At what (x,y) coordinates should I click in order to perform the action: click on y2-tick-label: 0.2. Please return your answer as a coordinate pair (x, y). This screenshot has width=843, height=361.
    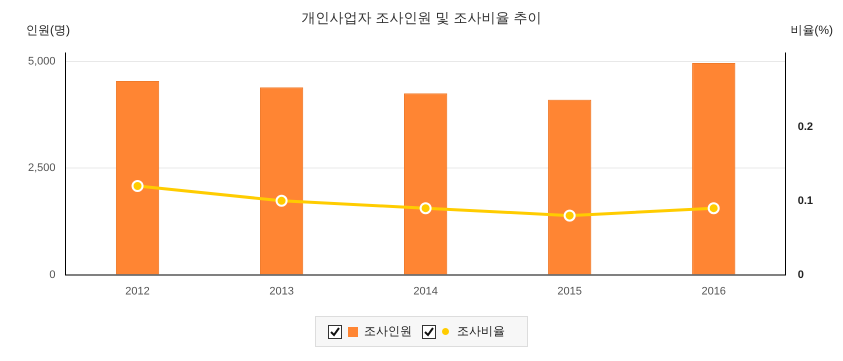
    Looking at the image, I should click on (806, 126).